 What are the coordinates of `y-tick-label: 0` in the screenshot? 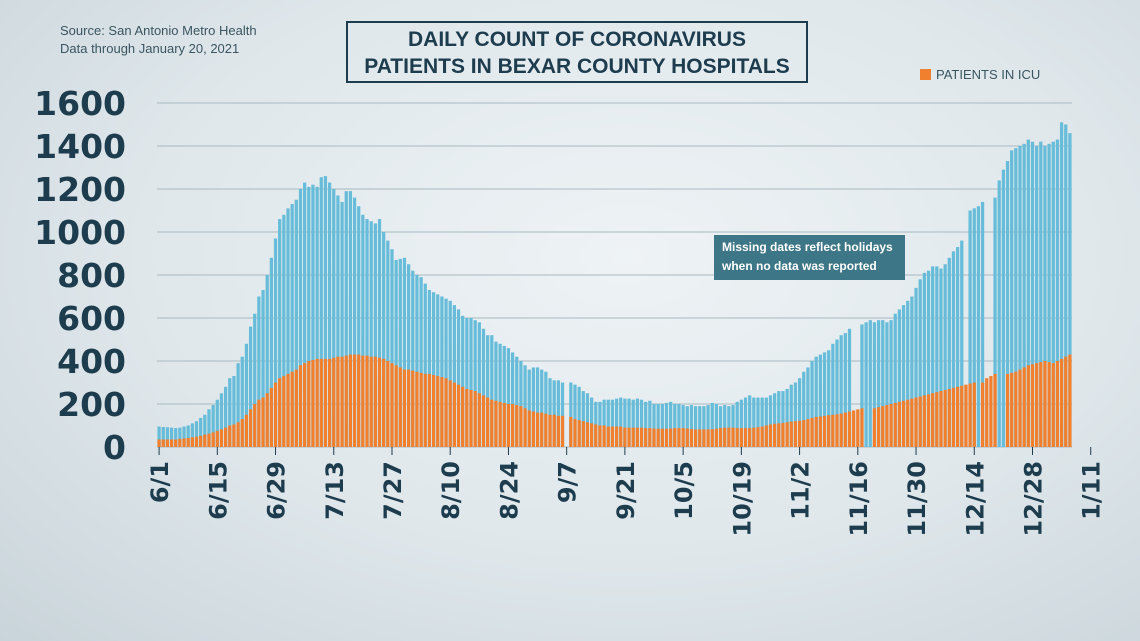 It's located at (114, 447).